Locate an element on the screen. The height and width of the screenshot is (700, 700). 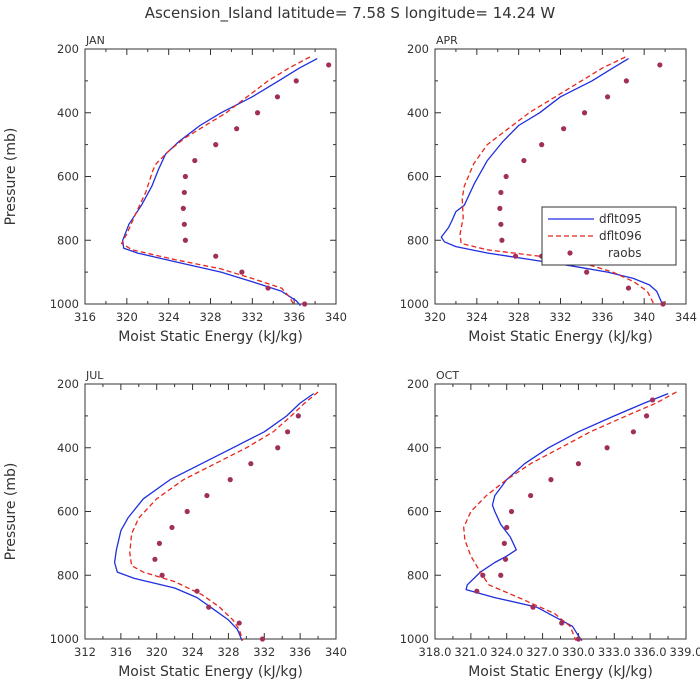
panel-title: JAN is located at coordinates (95, 40).